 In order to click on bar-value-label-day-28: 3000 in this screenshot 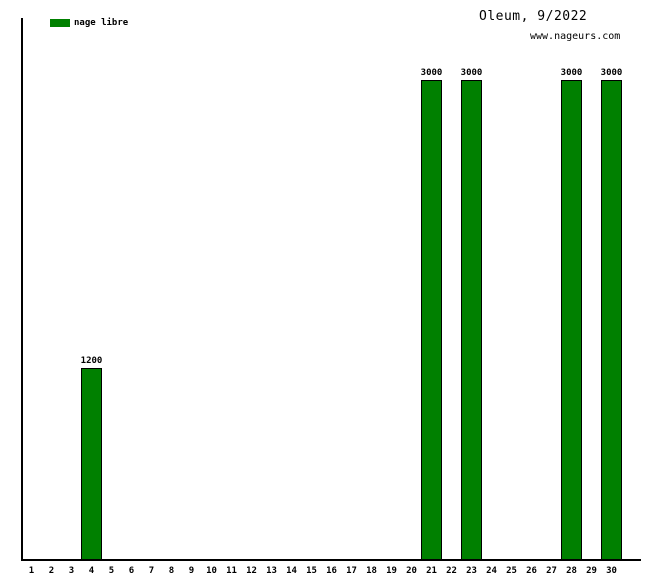, I will do `click(571, 73)`.